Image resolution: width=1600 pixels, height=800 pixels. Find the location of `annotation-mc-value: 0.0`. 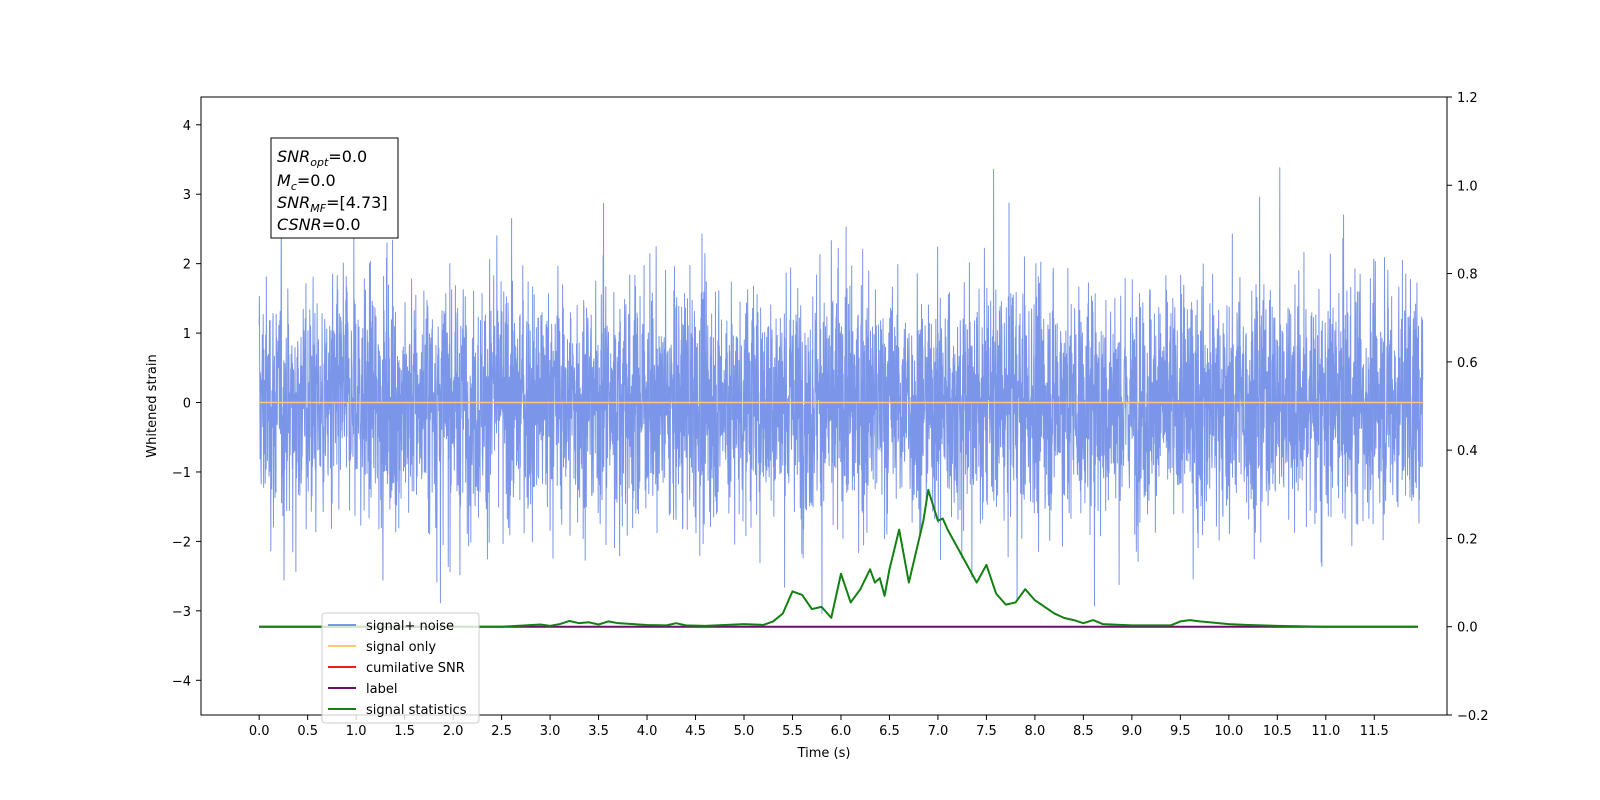

annotation-mc-value: 0.0 is located at coordinates (322, 180).